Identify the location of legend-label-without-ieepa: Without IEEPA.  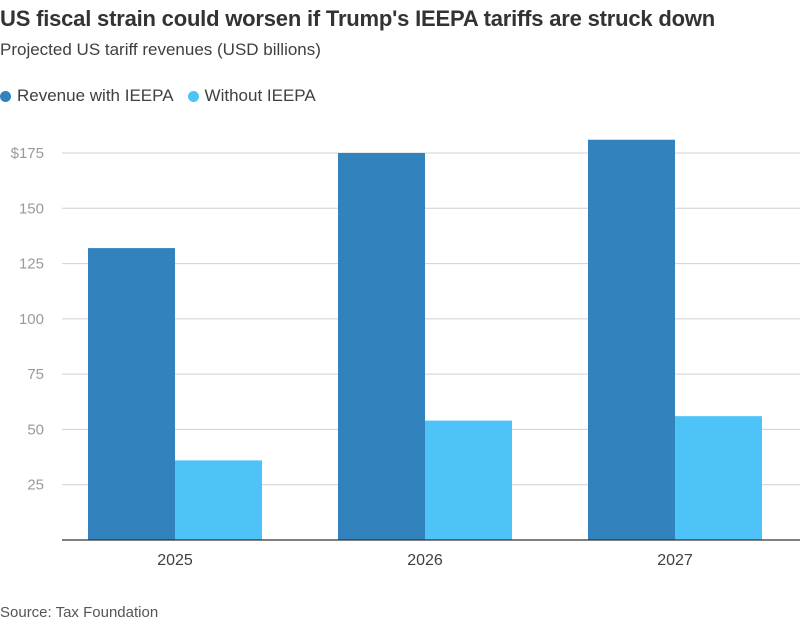
(260, 95).